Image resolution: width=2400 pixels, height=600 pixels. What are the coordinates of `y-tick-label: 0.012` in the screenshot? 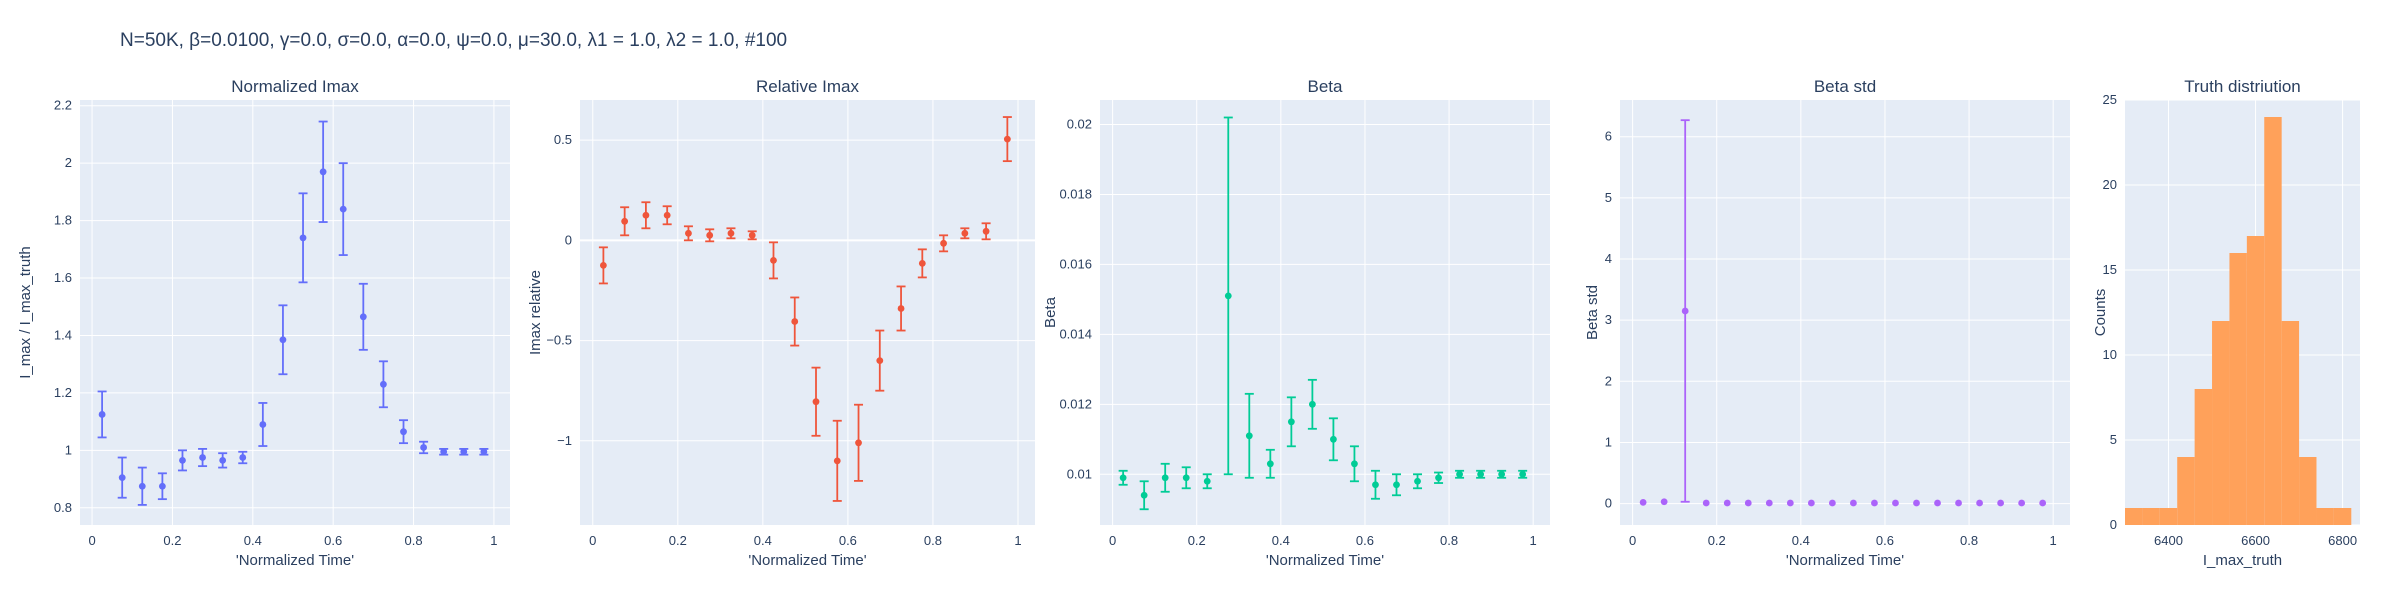 It's located at (1075, 403).